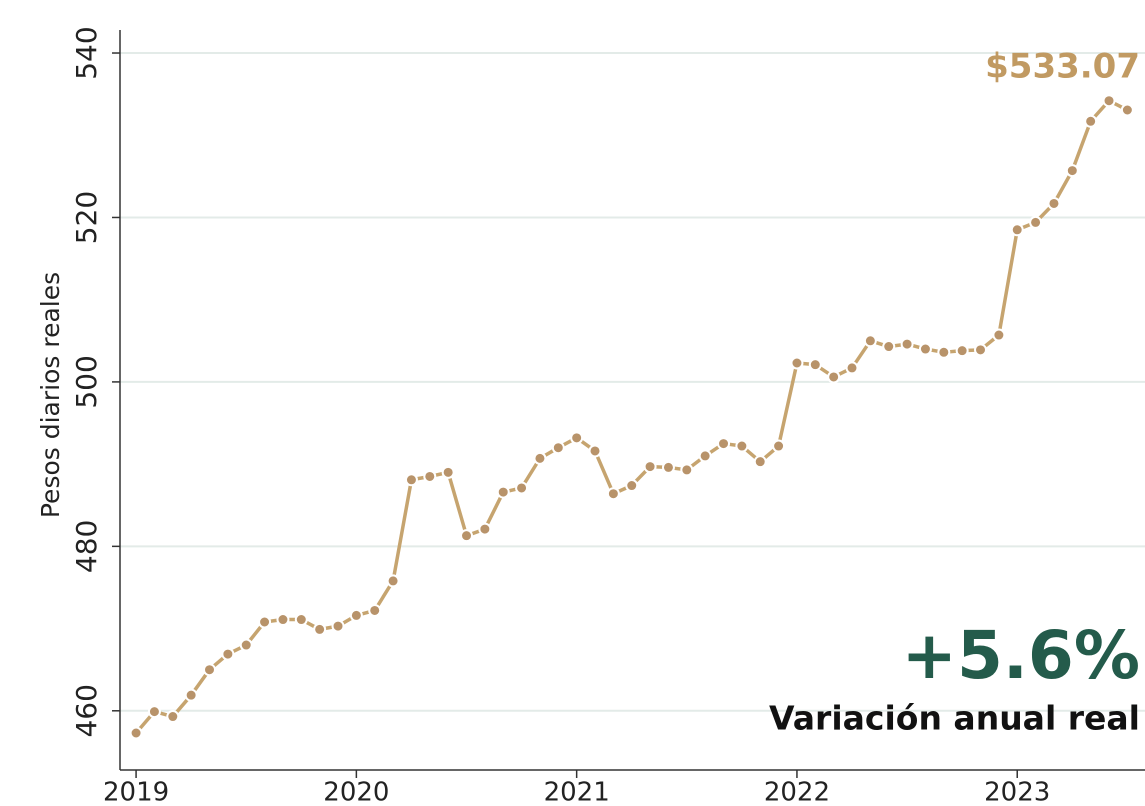 Image resolution: width=1145 pixels, height=806 pixels. What do you see at coordinates (356, 792) in the screenshot?
I see `x-tick-label: 2020` at bounding box center [356, 792].